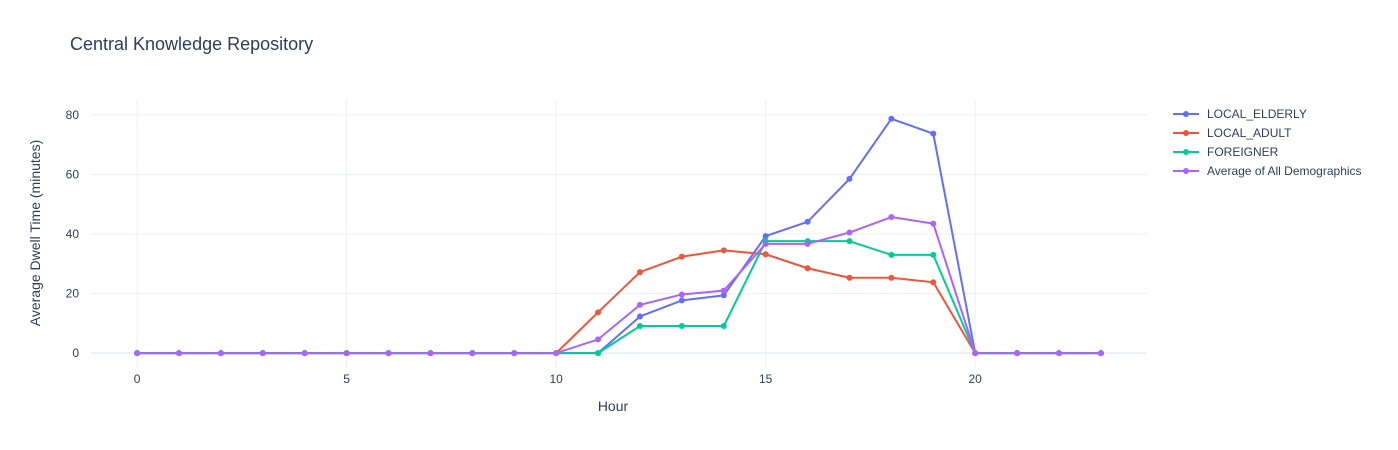 The height and width of the screenshot is (450, 1398). Describe the element at coordinates (613, 406) in the screenshot. I see `x-axis-title: Hour` at that location.